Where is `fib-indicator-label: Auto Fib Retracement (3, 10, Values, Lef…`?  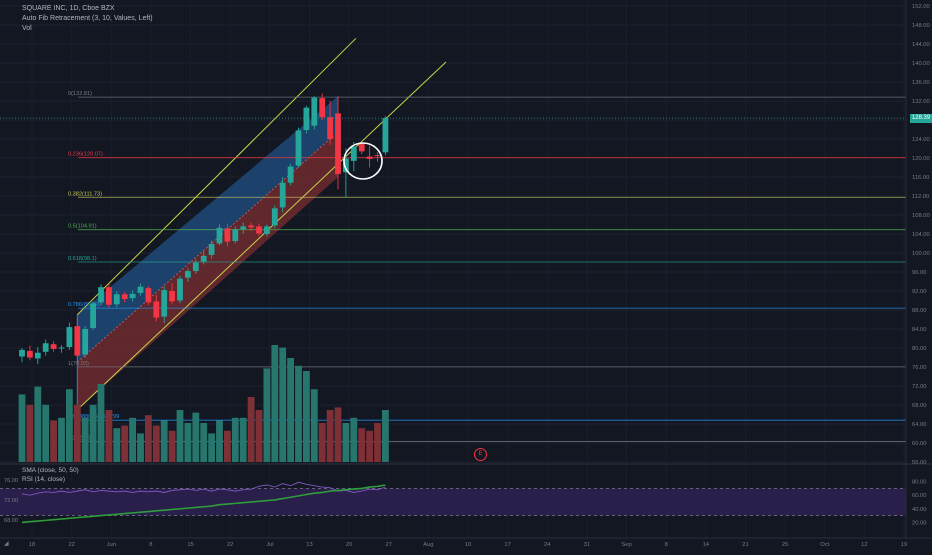
fib-indicator-label: Auto Fib Retracement (3, 10, Values, Lef… is located at coordinates (87, 18).